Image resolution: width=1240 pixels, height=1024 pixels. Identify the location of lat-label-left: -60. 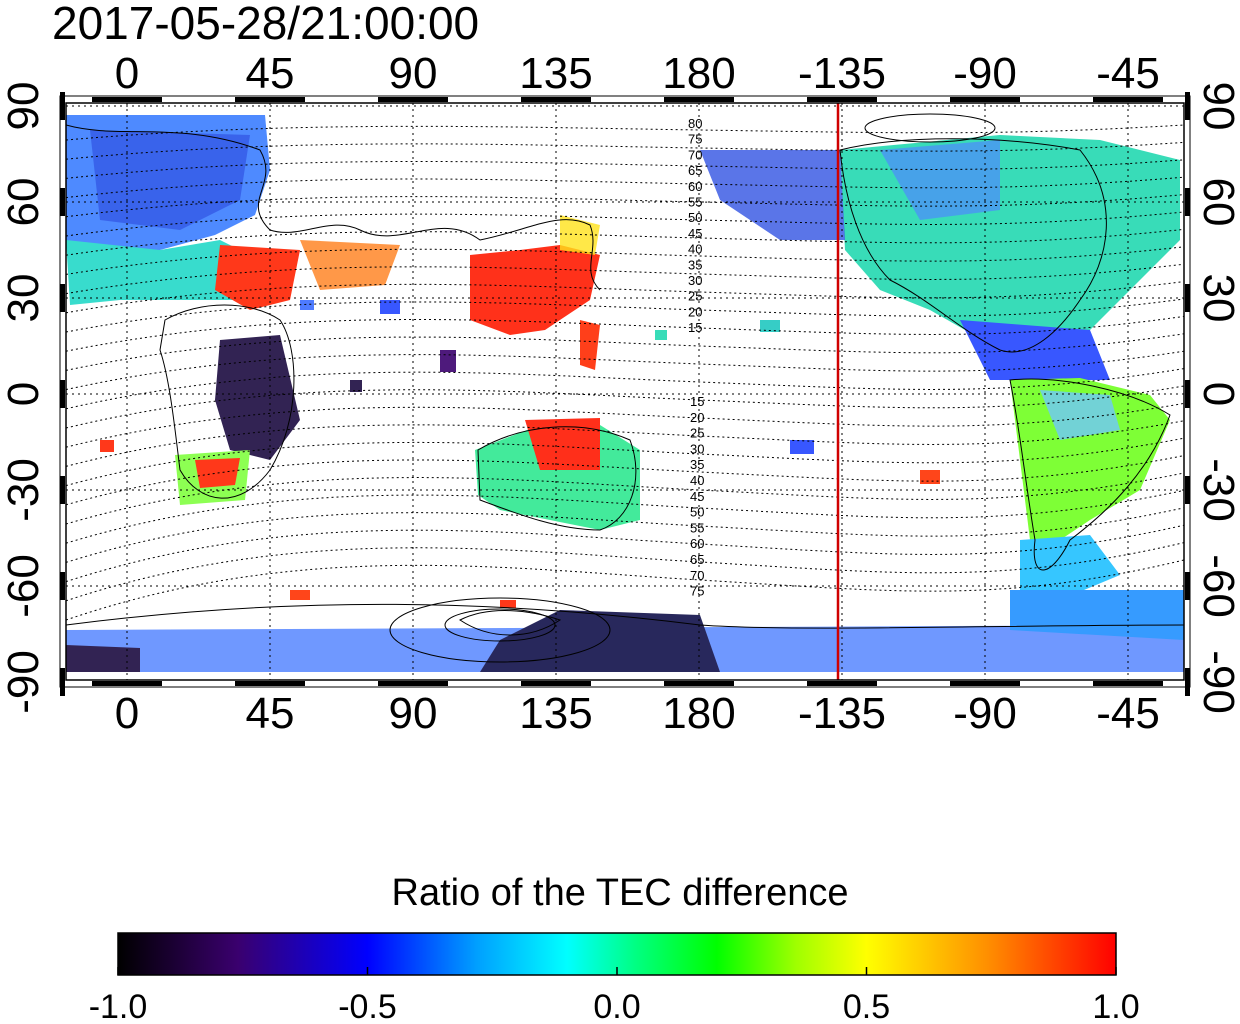
(24, 586).